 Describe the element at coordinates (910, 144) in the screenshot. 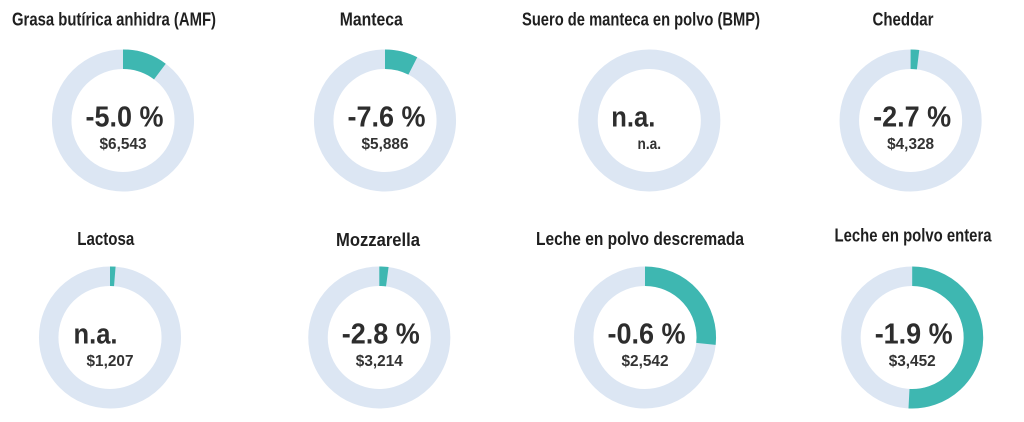

I see `svg-text: $4,328` at that location.